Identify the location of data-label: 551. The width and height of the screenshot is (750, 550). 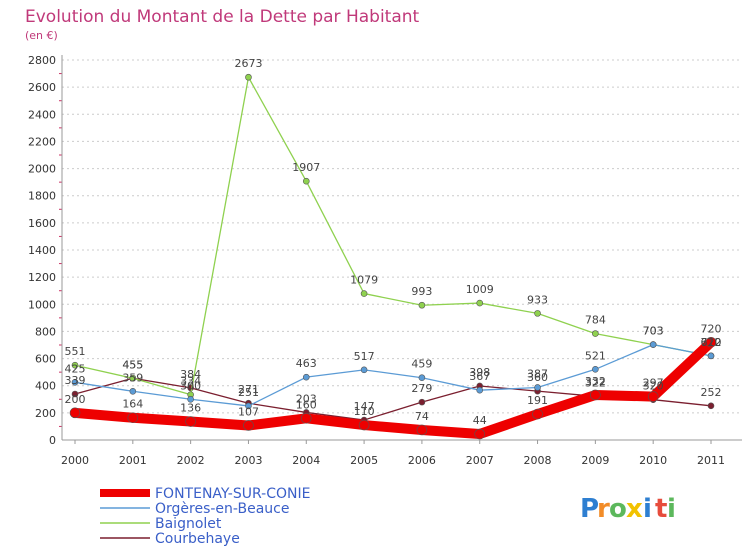
(75, 351).